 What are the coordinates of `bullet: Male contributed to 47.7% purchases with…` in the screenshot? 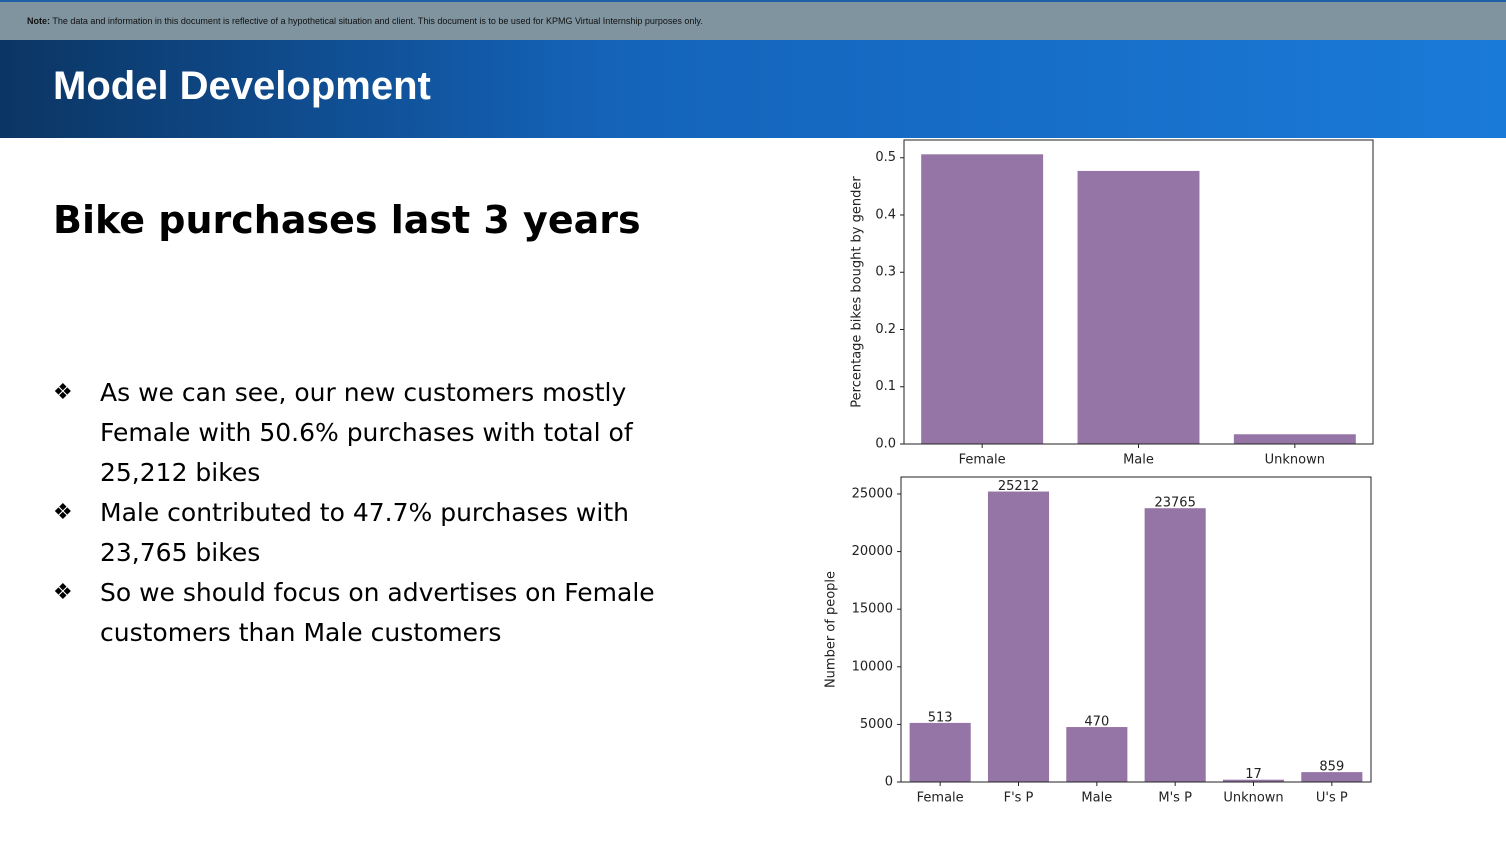 It's located at (373, 533).